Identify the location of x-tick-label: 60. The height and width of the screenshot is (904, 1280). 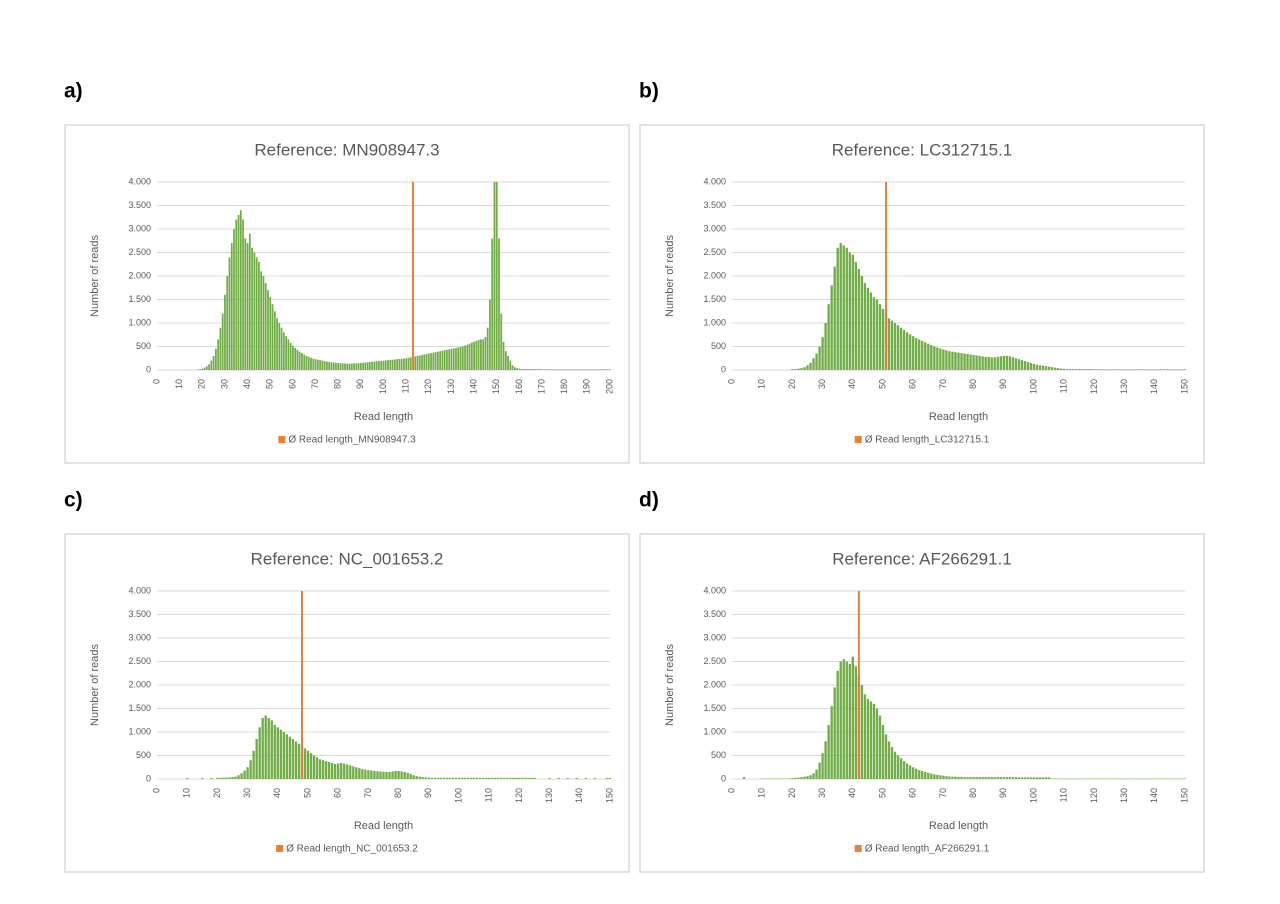
(292, 384).